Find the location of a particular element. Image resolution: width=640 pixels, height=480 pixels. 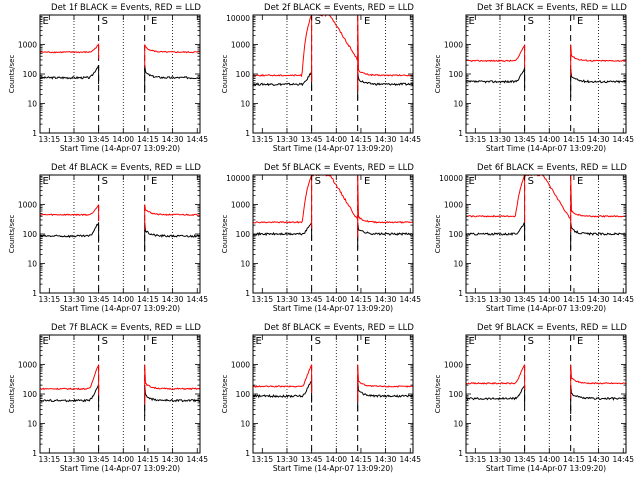

chart-title: Det 5f BLACK = Events, RED = LLD is located at coordinates (339, 168).